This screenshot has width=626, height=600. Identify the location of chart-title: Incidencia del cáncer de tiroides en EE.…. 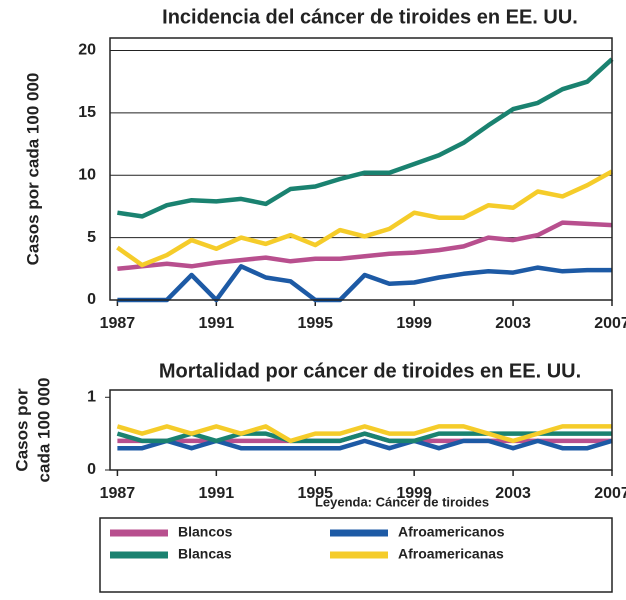
(370, 17).